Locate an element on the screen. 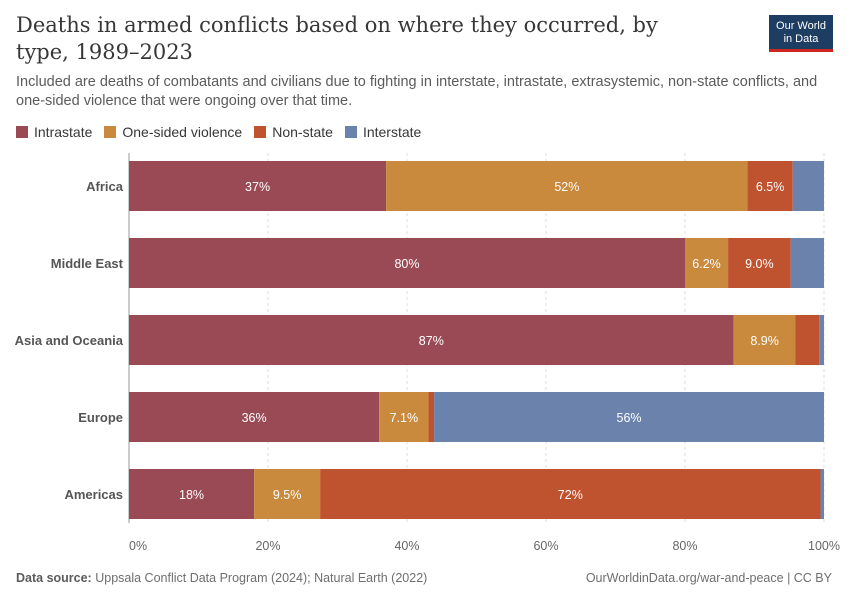 The image size is (850, 600). data-source-label: Data source: is located at coordinates (54, 578).